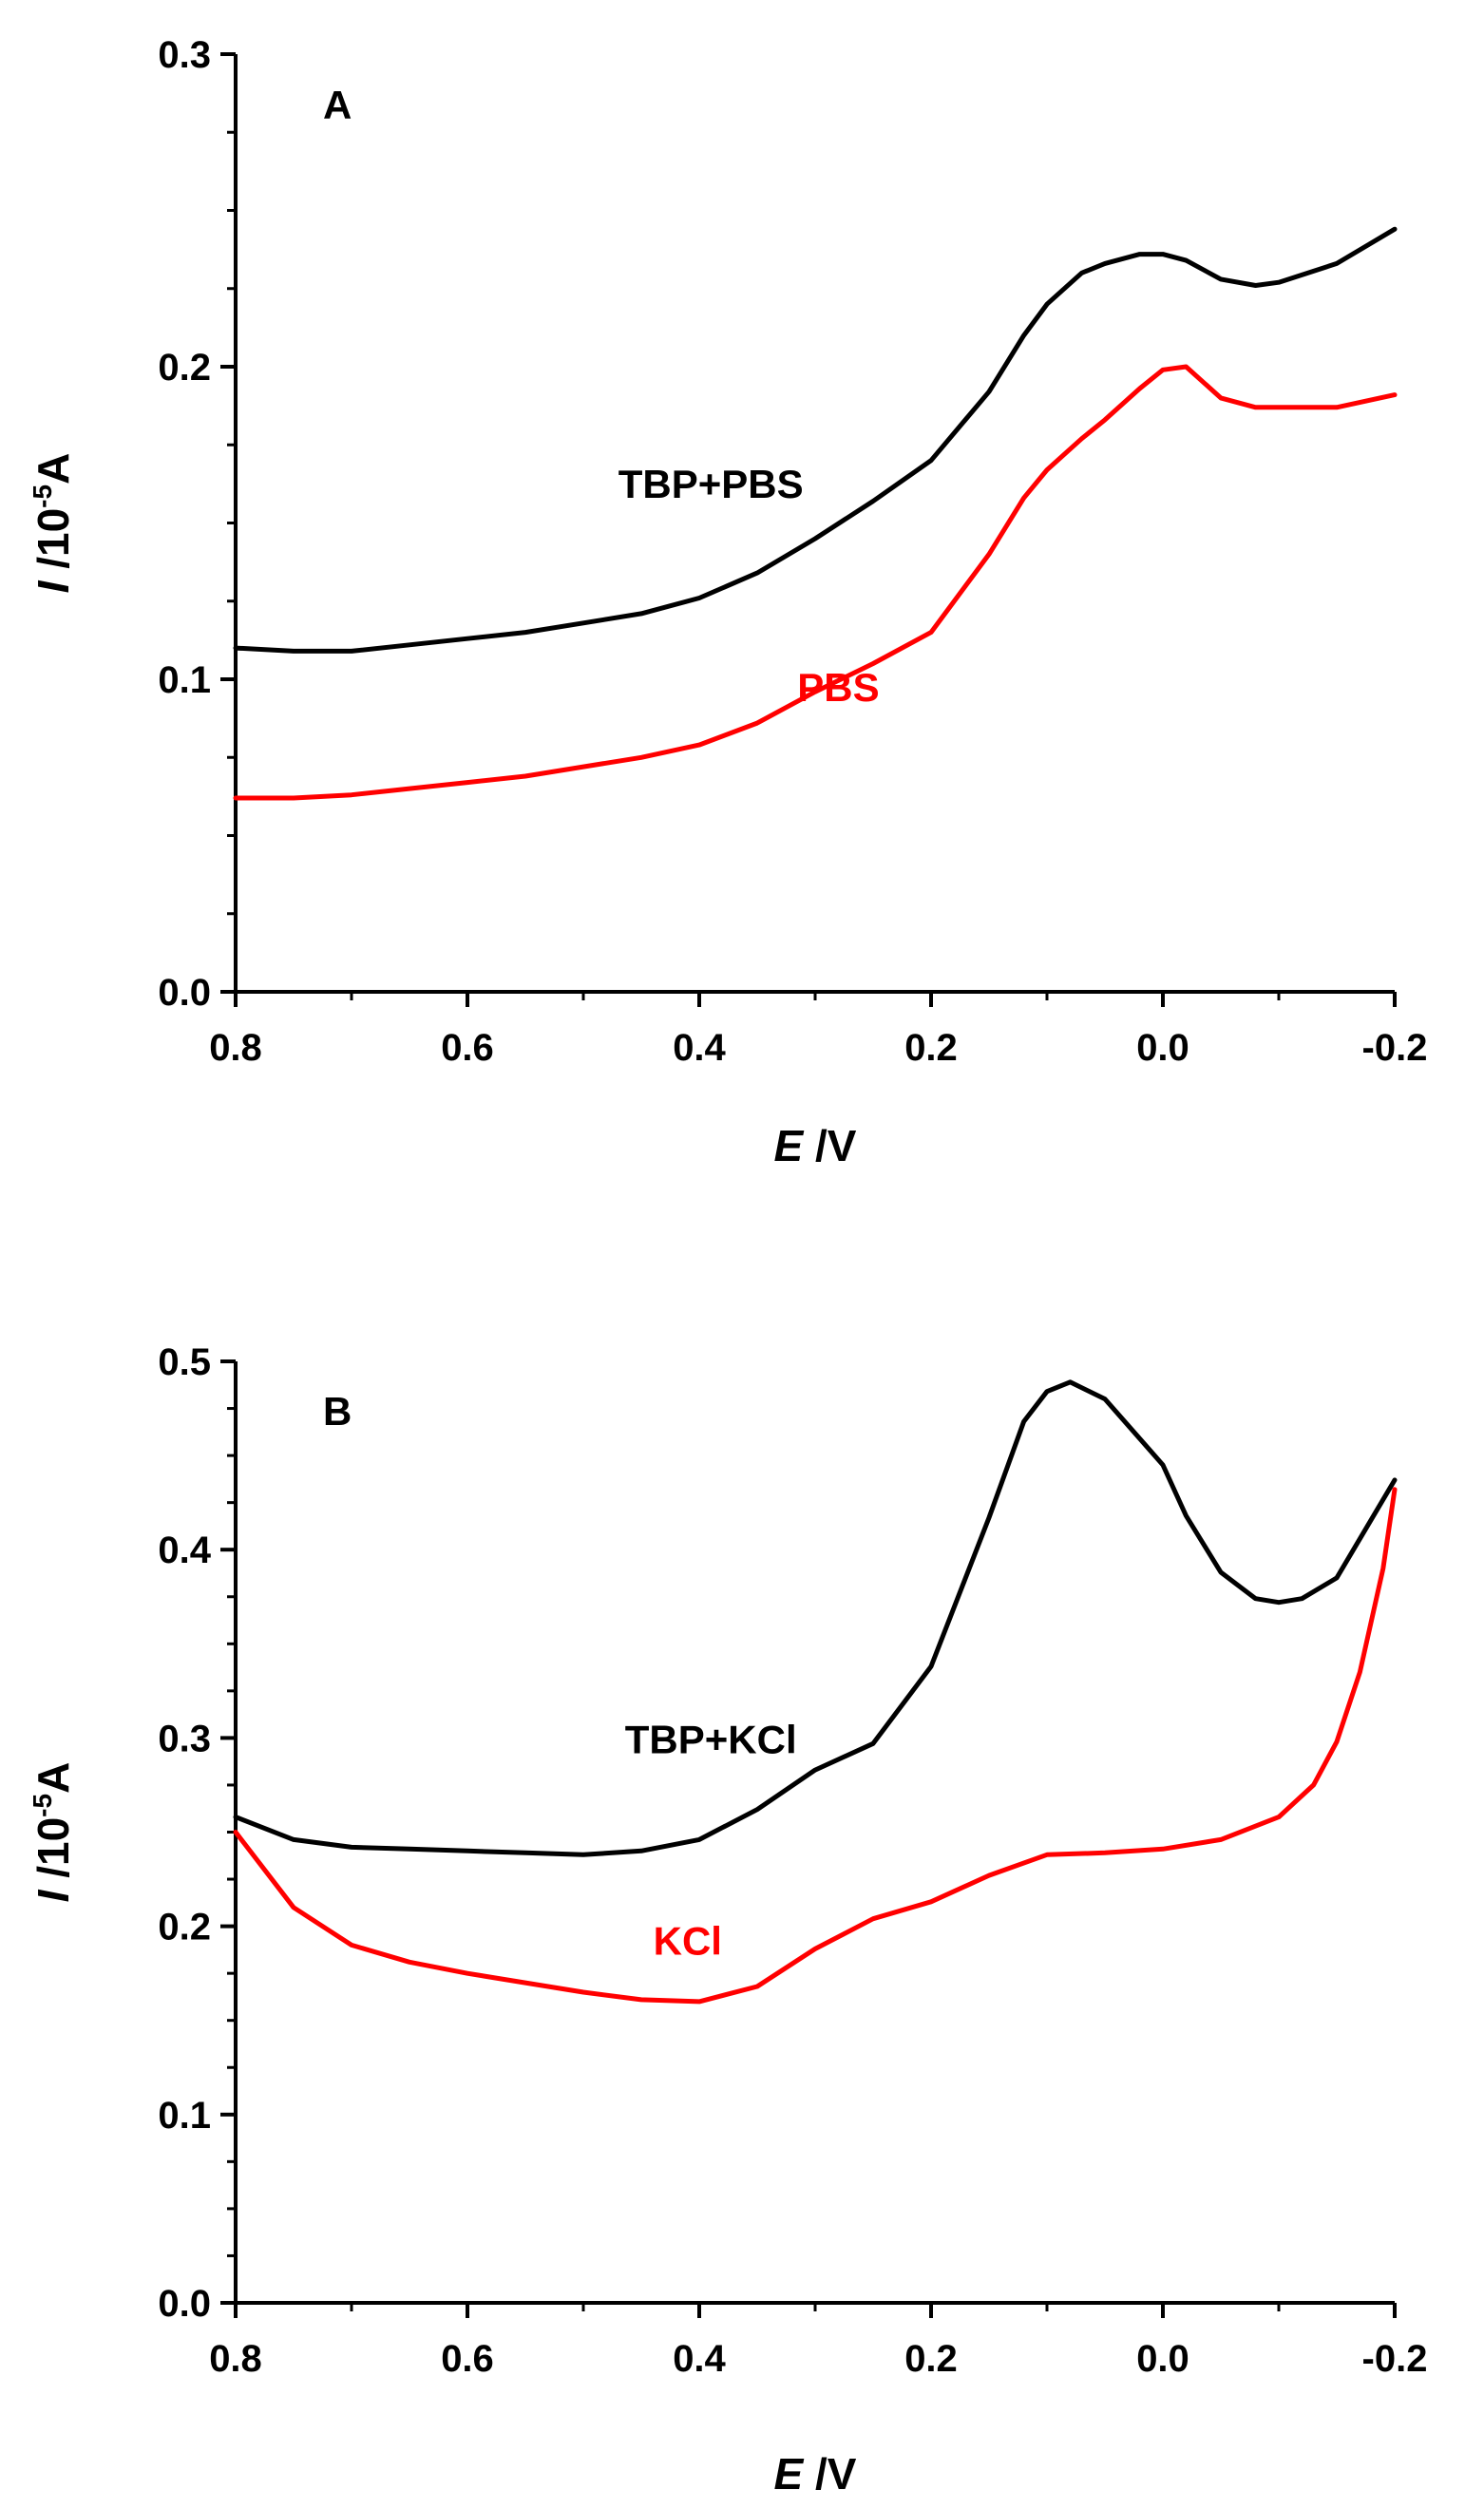  Describe the element at coordinates (815, 440) in the screenshot. I see `series-line-tbp-pbs` at that location.